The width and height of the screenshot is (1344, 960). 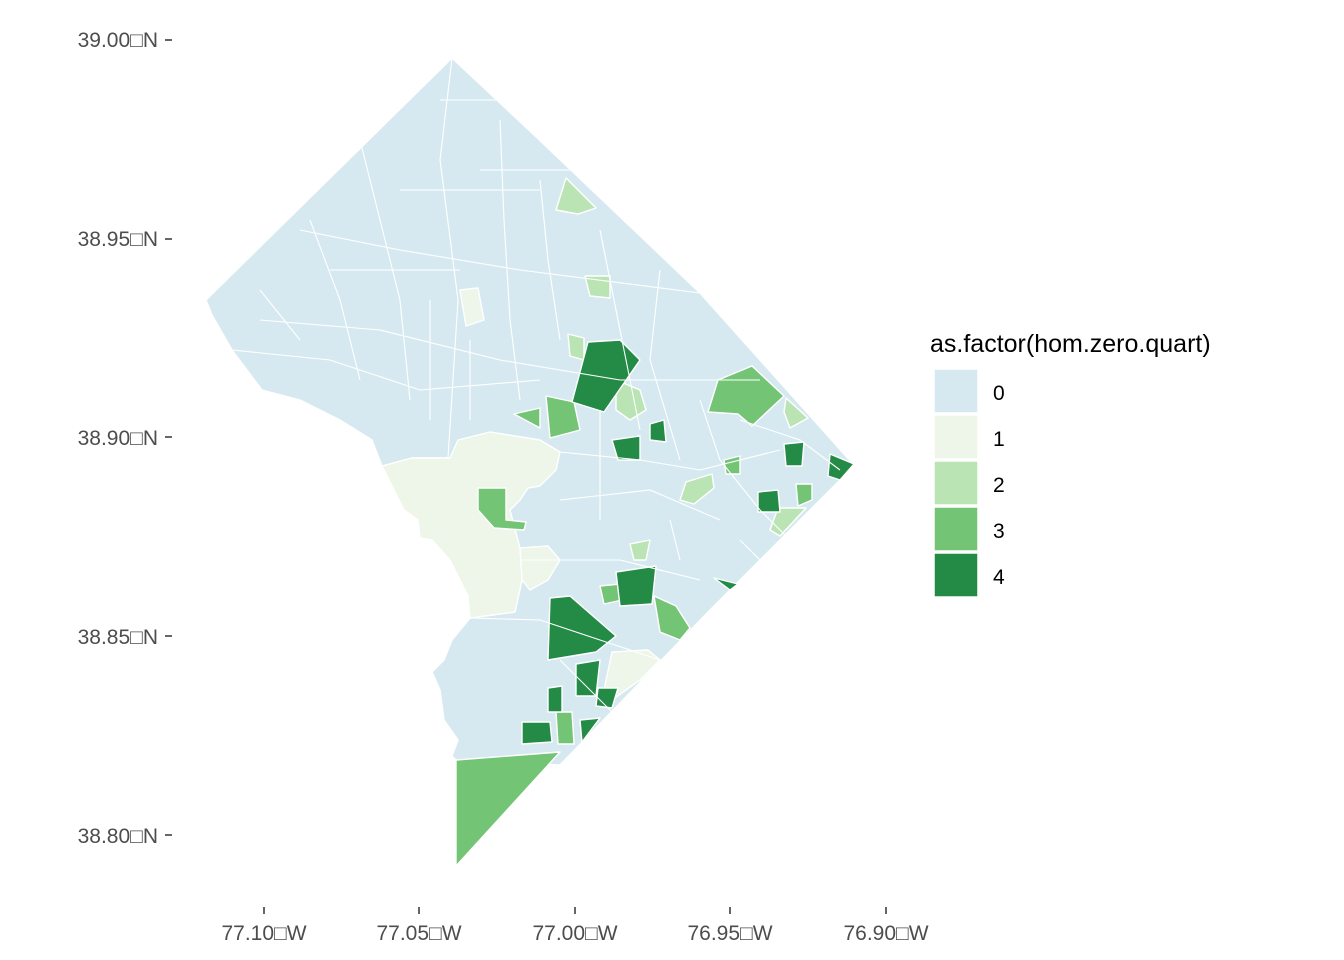 What do you see at coordinates (418, 933) in the screenshot?
I see `x-tick-label: 77.05□W` at bounding box center [418, 933].